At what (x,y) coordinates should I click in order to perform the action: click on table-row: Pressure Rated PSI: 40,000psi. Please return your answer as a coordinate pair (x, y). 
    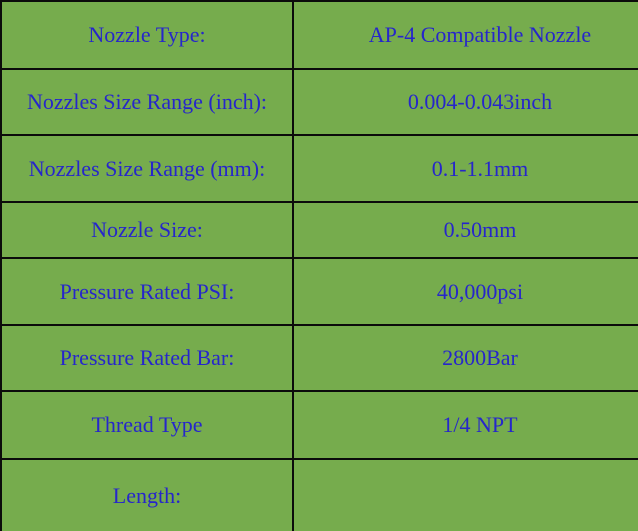
    Looking at the image, I should click on (319, 291).